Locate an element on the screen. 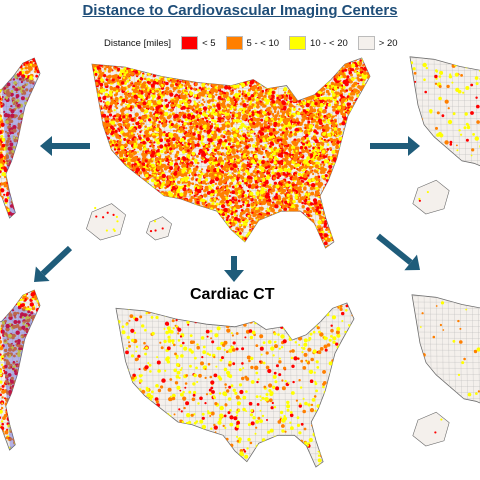  alaska-inset-right is located at coordinates (431, 197).